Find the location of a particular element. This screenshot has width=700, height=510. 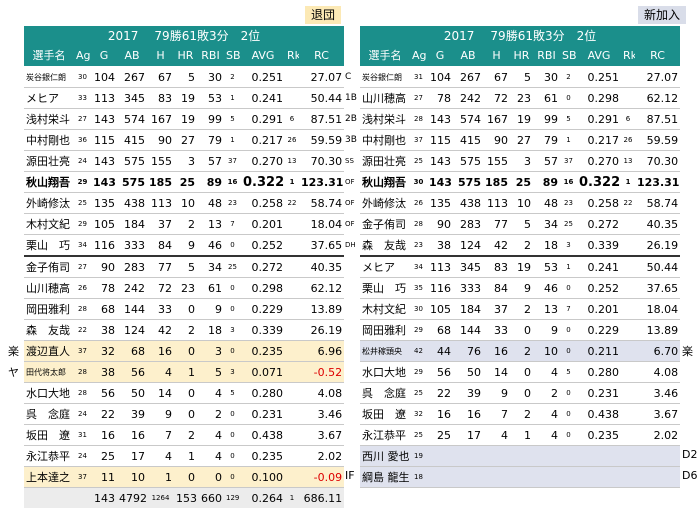

season-year: 2017 is located at coordinates (459, 35).